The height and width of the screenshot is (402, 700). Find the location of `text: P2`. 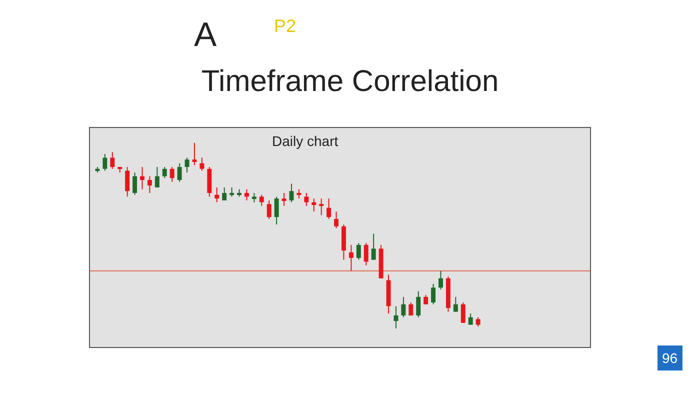

text: P2 is located at coordinates (285, 26).